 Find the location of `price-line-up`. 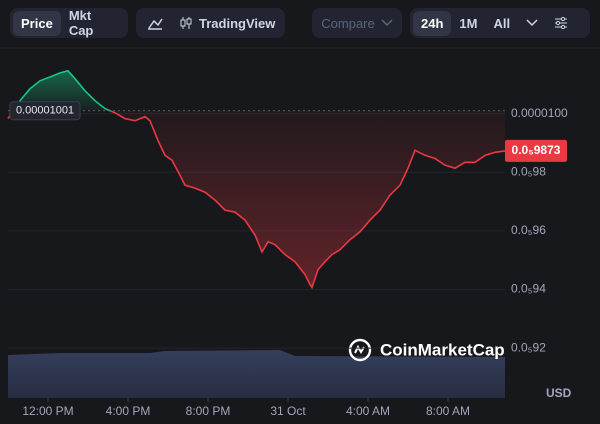

price-line-up is located at coordinates (62, 90).